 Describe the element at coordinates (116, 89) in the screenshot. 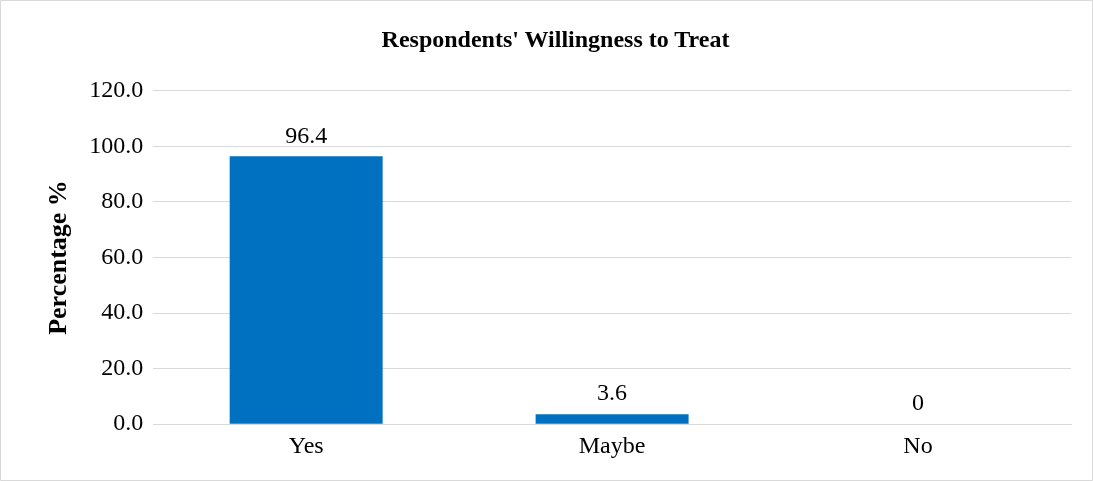

I see `y-tick-label: 120.0` at that location.